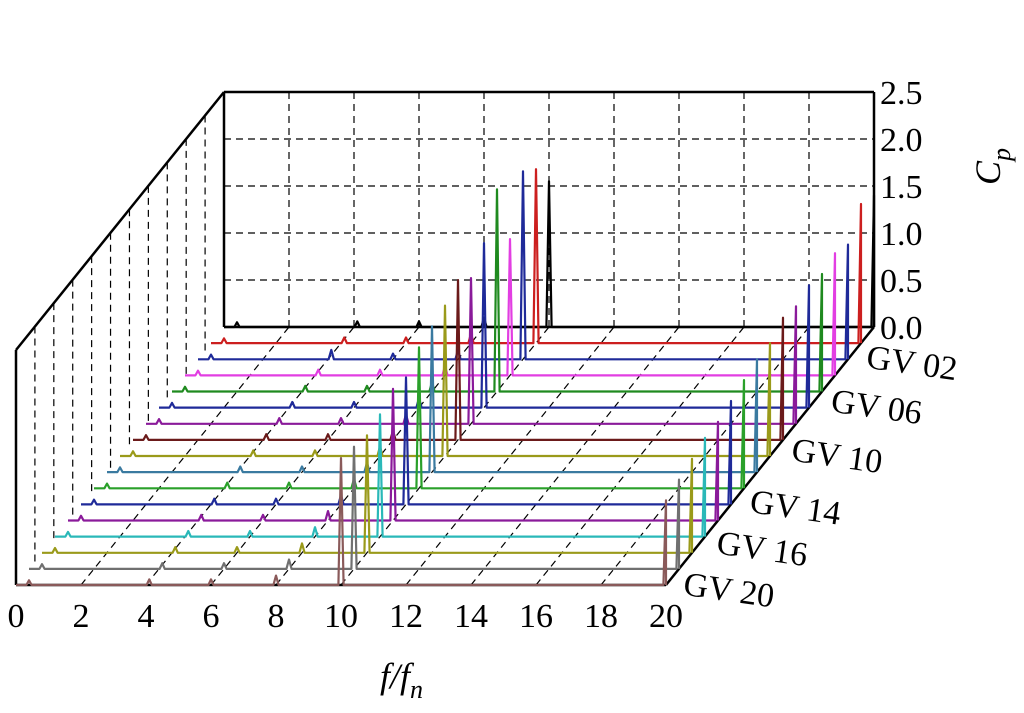 The width and height of the screenshot is (1024, 713). I want to click on x-tick-label: 12, so click(406, 616).